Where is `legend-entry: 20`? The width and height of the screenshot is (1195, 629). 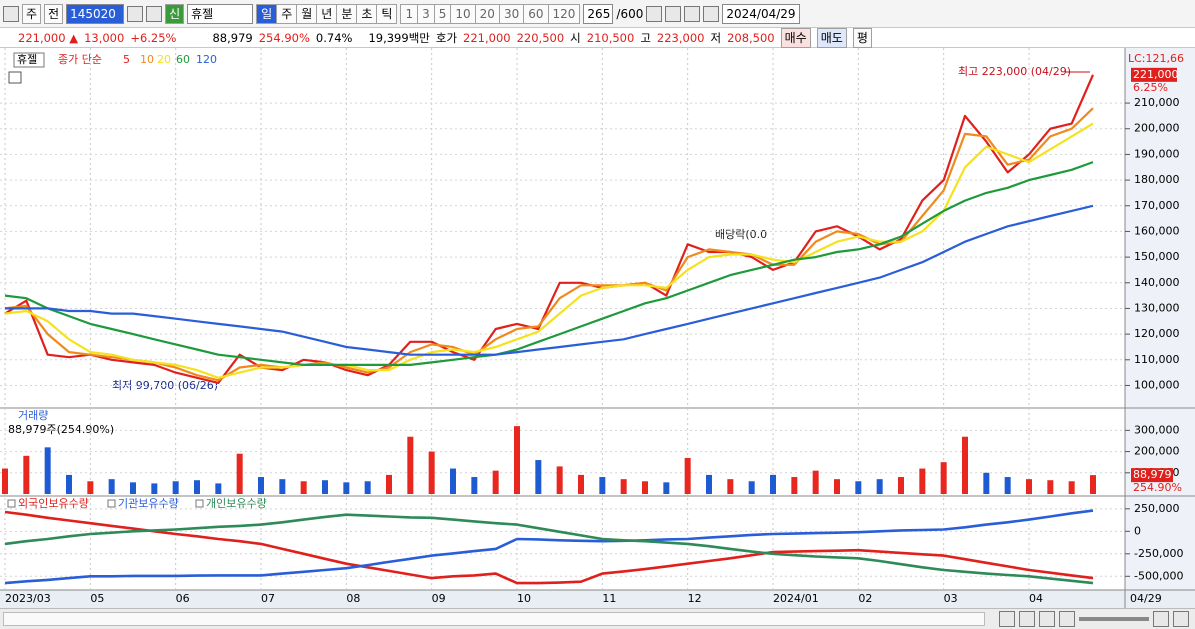
legend-entry: 20 is located at coordinates (164, 59).